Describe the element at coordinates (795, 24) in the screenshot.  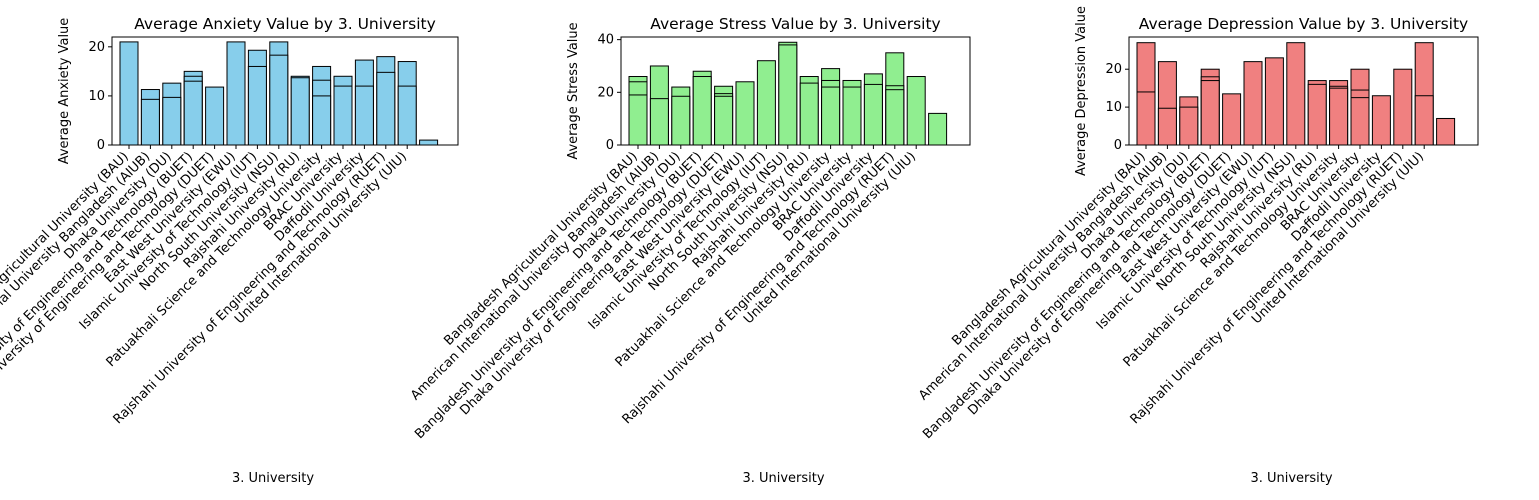
I see `chart-title: Average Stress Value by 3. University` at that location.